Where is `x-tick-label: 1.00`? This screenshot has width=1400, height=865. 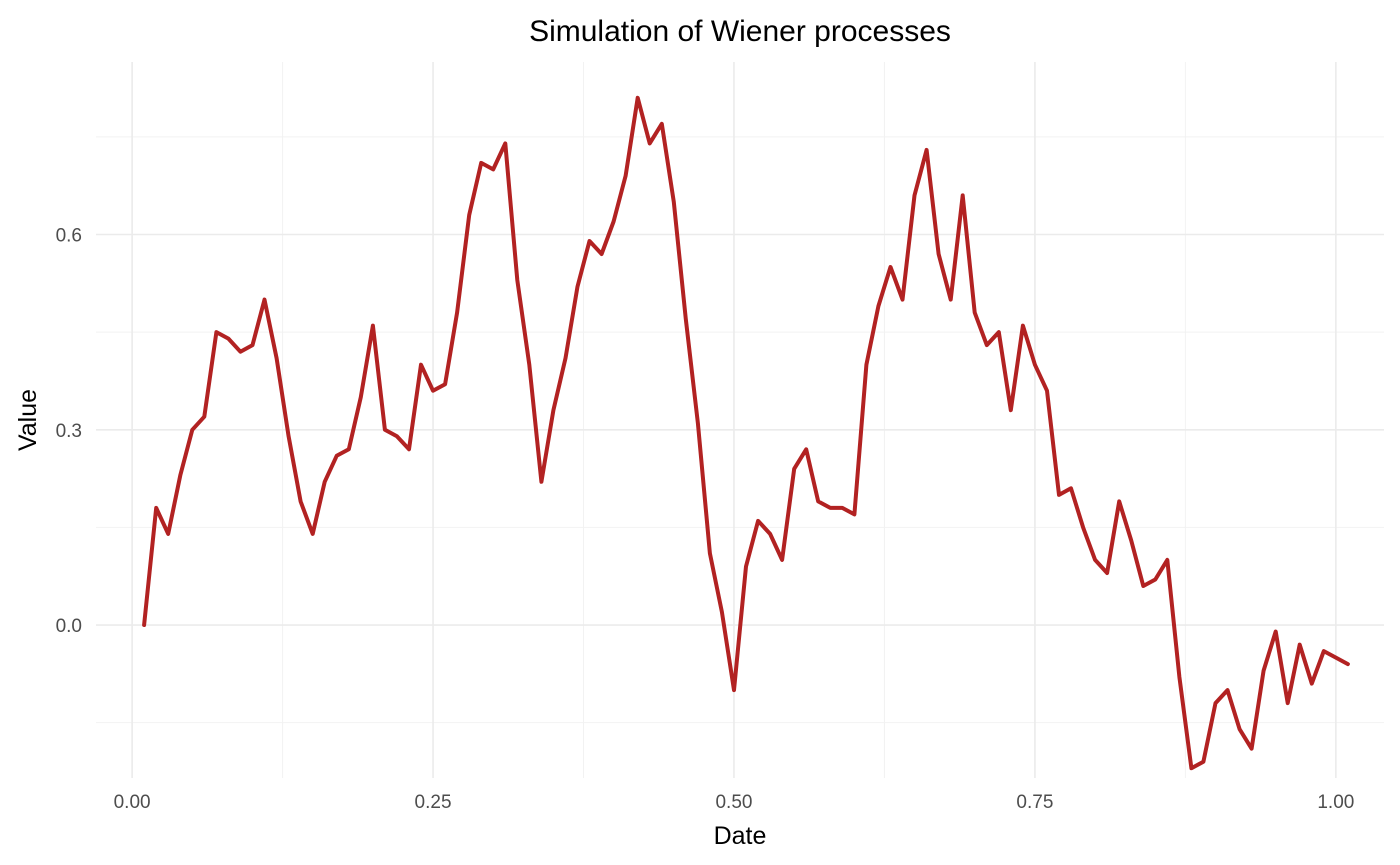
x-tick-label: 1.00 is located at coordinates (1335, 802).